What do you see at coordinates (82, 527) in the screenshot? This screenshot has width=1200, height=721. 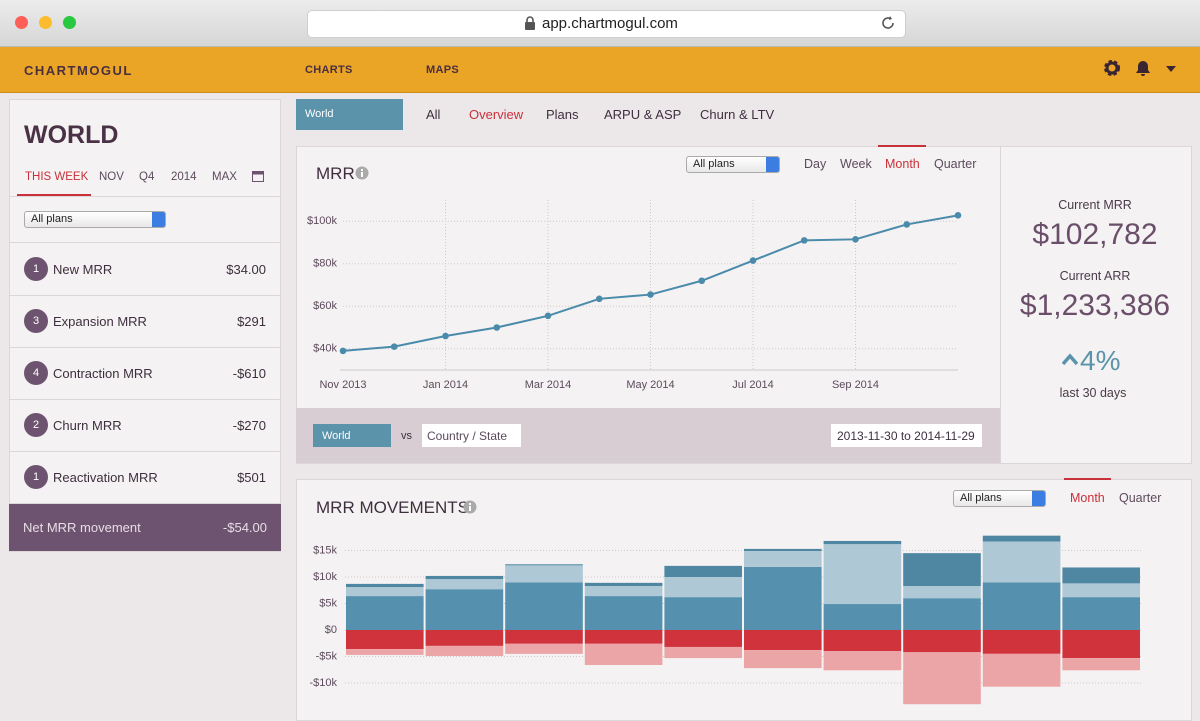 I see `net-label: Net MRR movement` at bounding box center [82, 527].